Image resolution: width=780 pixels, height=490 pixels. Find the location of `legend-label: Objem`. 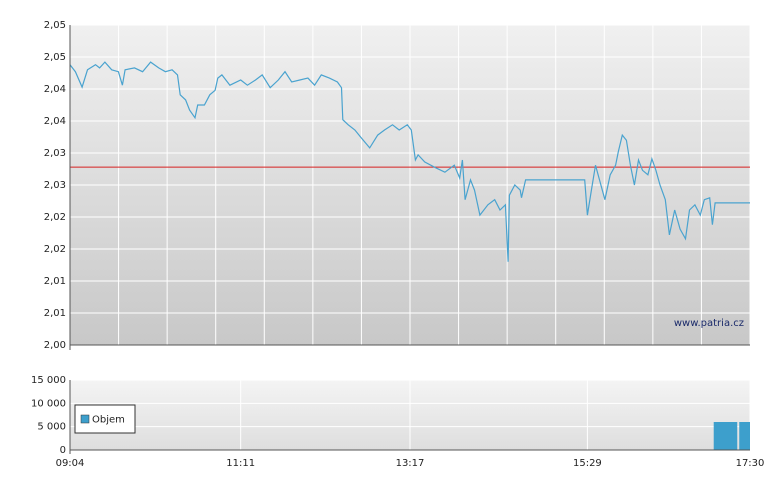

legend-label: Objem is located at coordinates (108, 420).